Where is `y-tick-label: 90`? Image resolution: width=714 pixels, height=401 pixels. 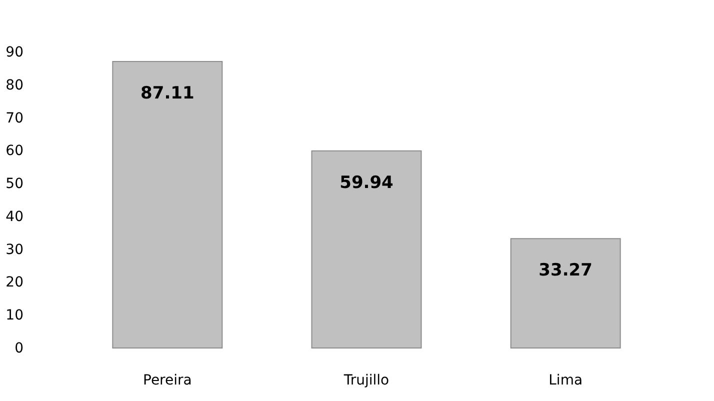
y-tick-label: 90 is located at coordinates (15, 52).